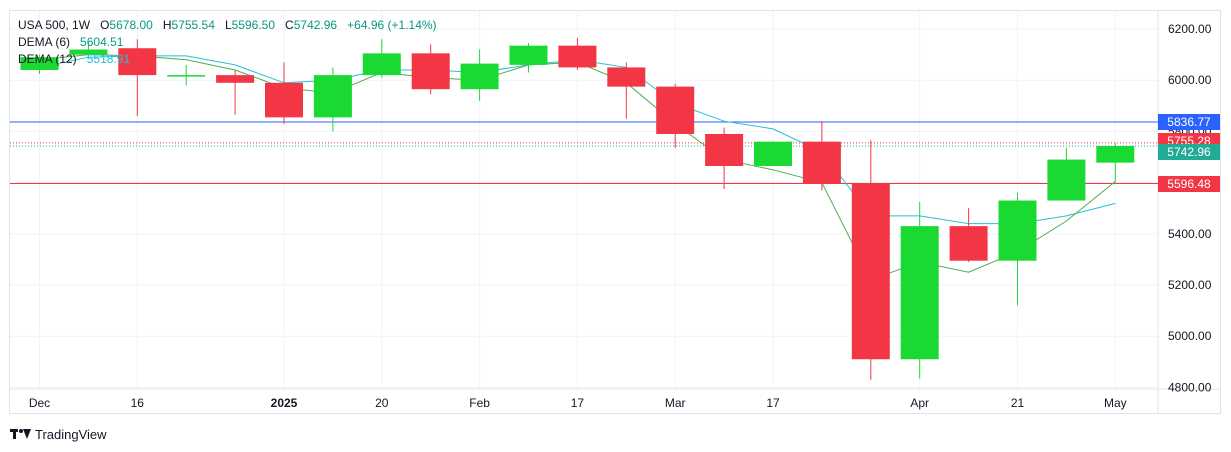  Describe the element at coordinates (1018, 403) in the screenshot. I see `x-tick-label: 21` at that location.